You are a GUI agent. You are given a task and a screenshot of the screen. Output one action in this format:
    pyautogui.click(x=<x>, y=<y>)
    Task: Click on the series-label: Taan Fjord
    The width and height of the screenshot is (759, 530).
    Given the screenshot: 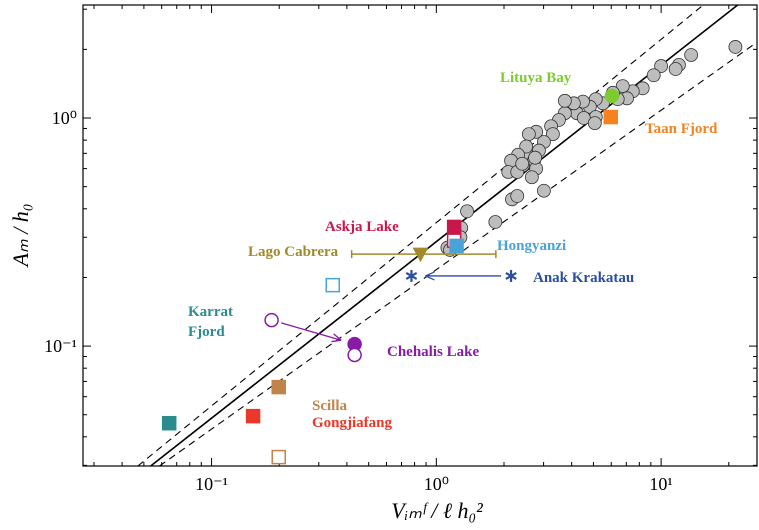 What is the action you would take?
    pyautogui.click(x=681, y=129)
    